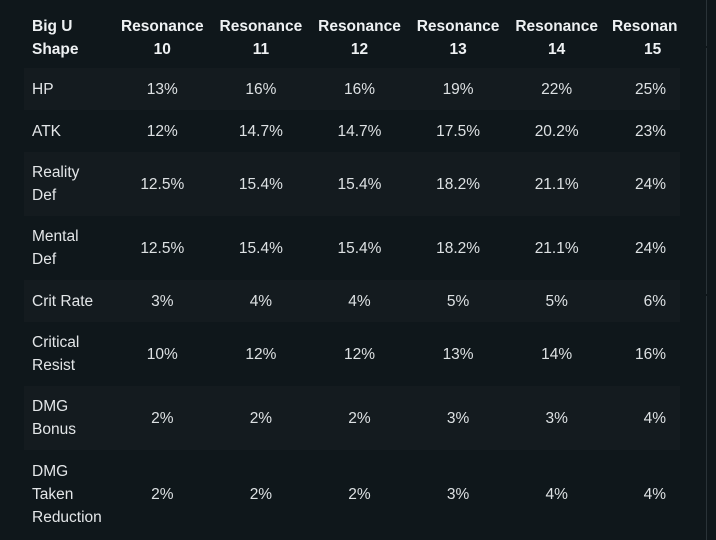  I want to click on row-label-cell: ATK, so click(68, 131).